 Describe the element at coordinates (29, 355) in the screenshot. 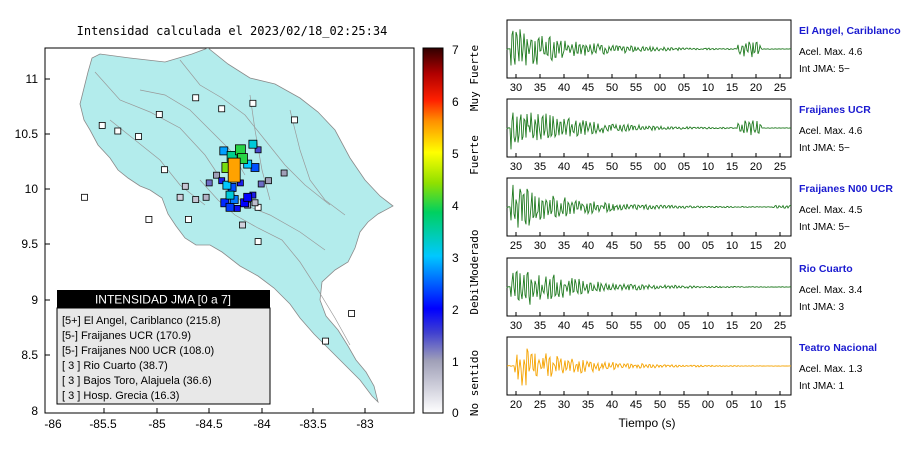

I see `y-tick: 8.5` at that location.